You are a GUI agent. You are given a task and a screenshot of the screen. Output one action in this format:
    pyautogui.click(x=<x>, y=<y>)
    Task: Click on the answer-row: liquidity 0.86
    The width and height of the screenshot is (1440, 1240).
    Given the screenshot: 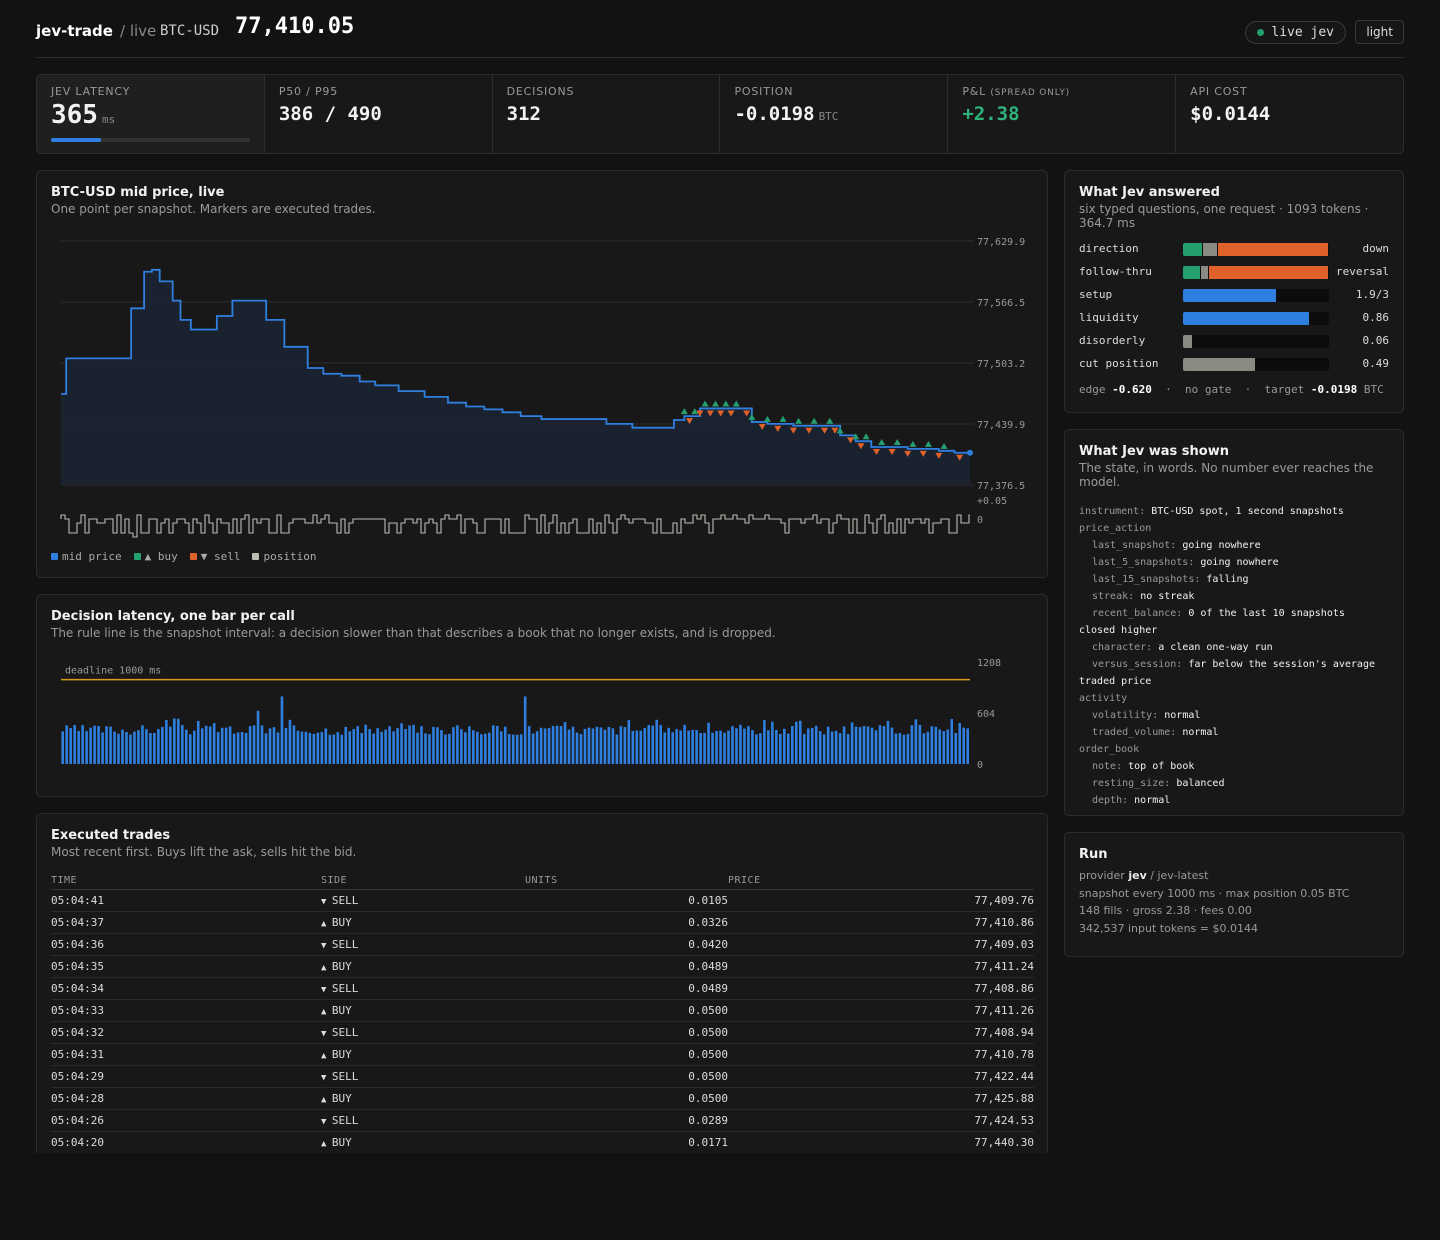 What is the action you would take?
    pyautogui.click(x=1234, y=318)
    